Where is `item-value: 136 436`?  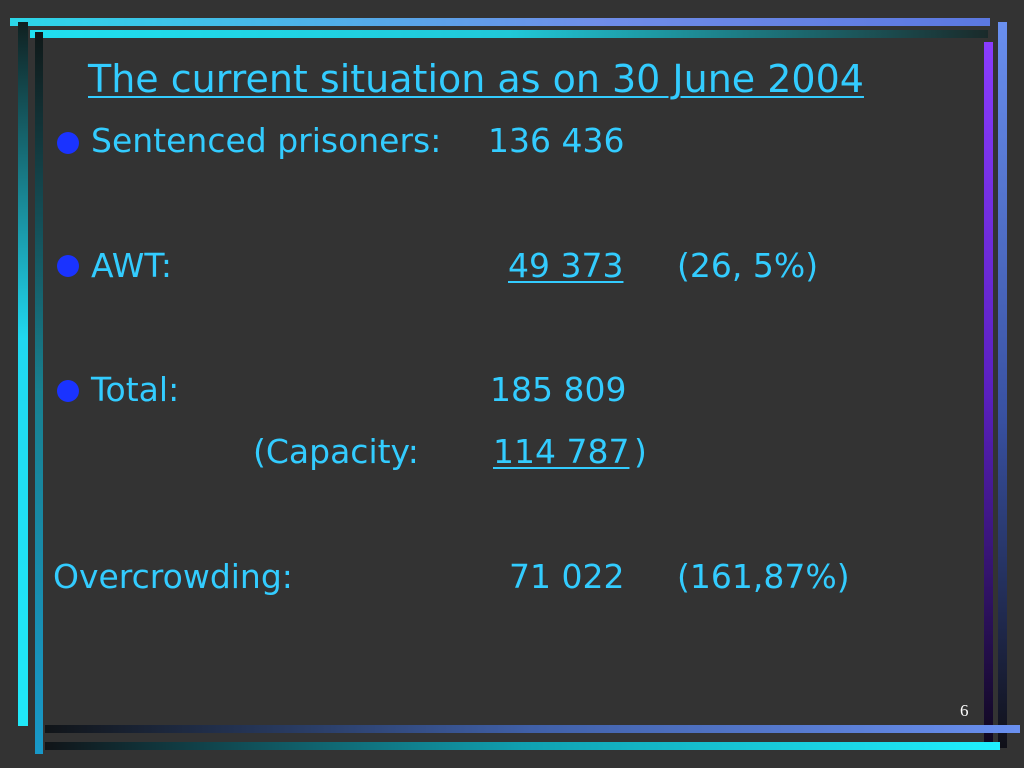
item-value: 136 436 is located at coordinates (556, 140).